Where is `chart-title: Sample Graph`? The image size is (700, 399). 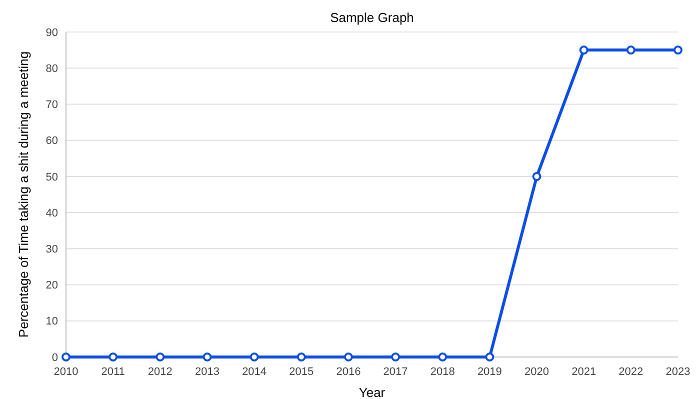
chart-title: Sample Graph is located at coordinates (372, 17).